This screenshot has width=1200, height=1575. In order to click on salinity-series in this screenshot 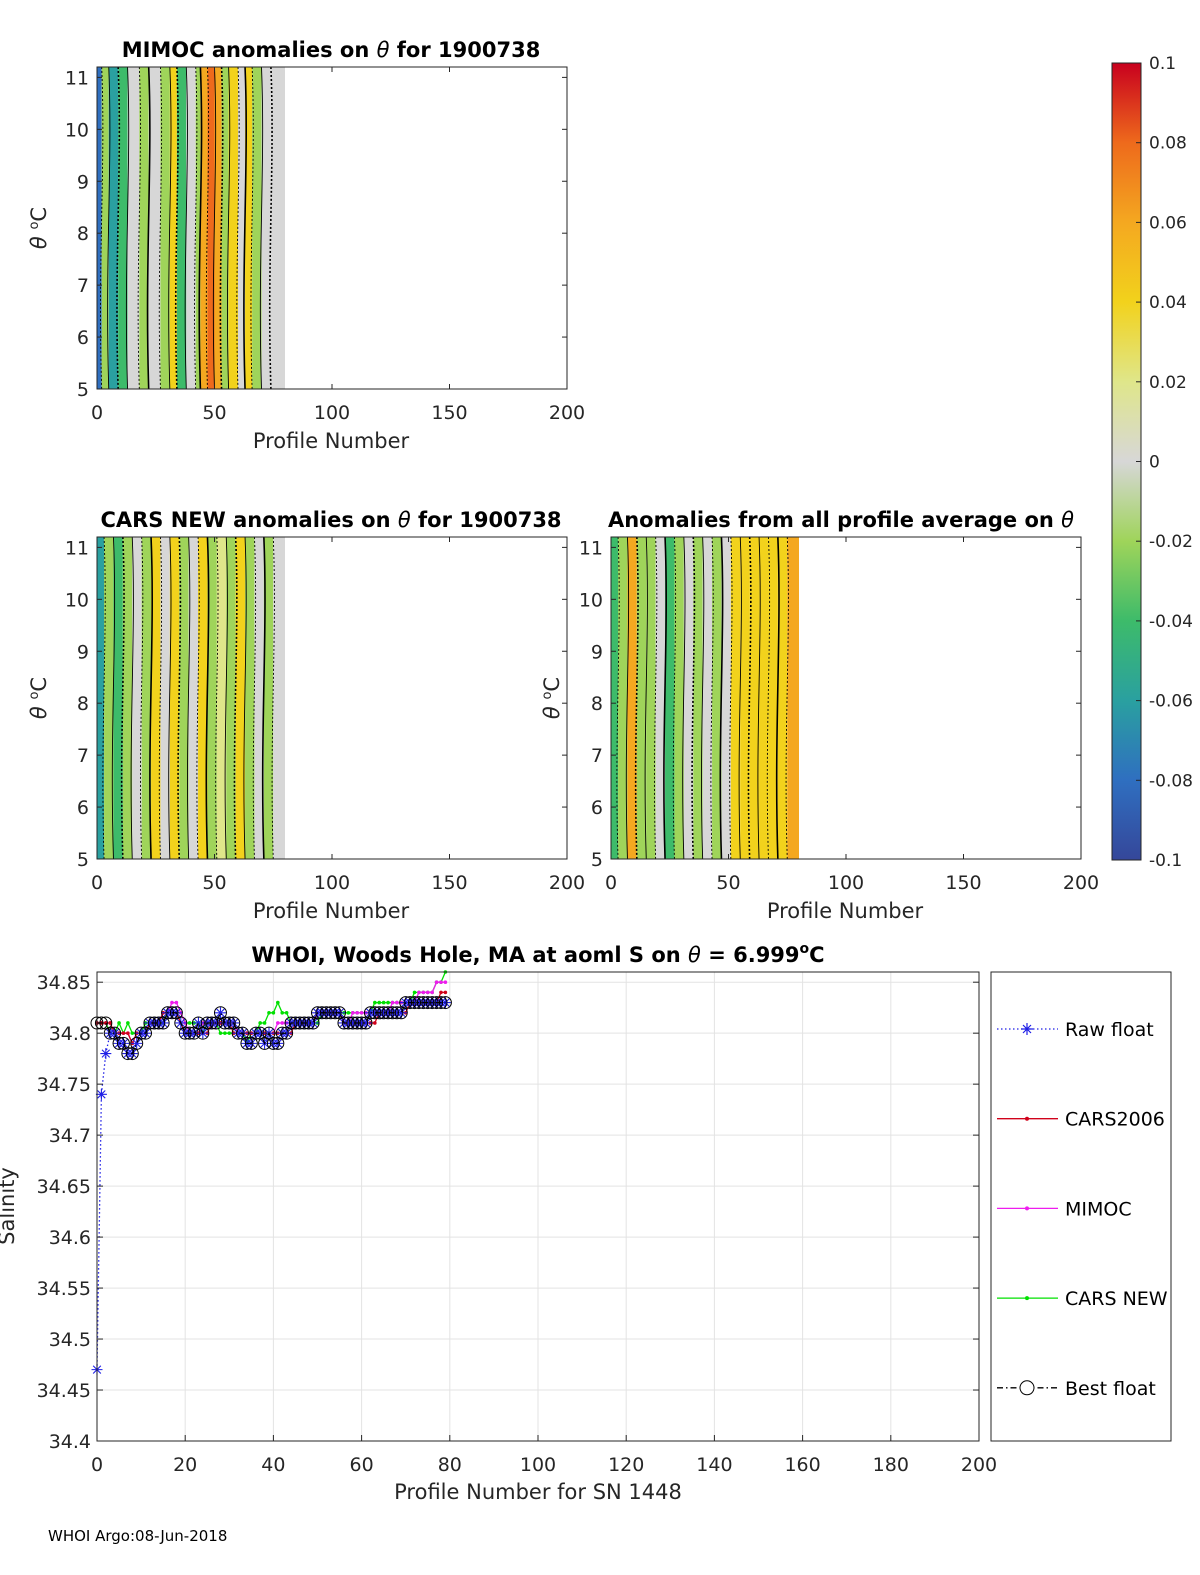, I will do `click(271, 1173)`.